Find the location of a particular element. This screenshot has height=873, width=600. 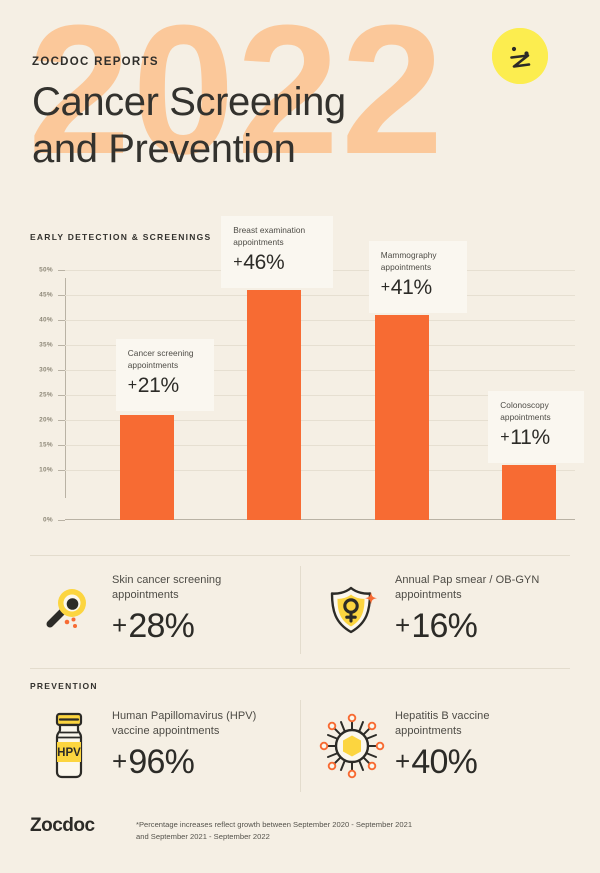

chart-callout-percent: 41% is located at coordinates (411, 287).